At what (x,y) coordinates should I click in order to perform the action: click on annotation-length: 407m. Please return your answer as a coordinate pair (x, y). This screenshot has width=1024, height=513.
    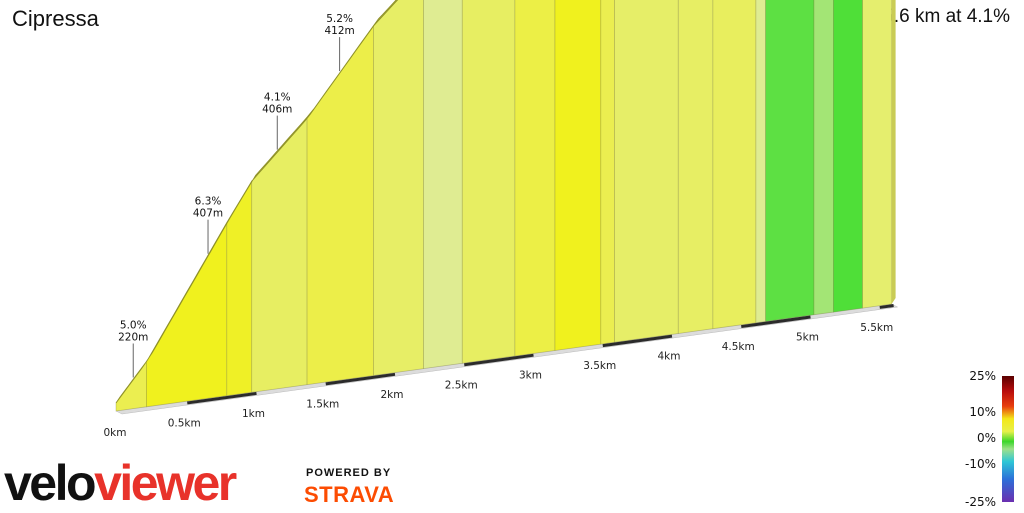
    Looking at the image, I should click on (208, 214).